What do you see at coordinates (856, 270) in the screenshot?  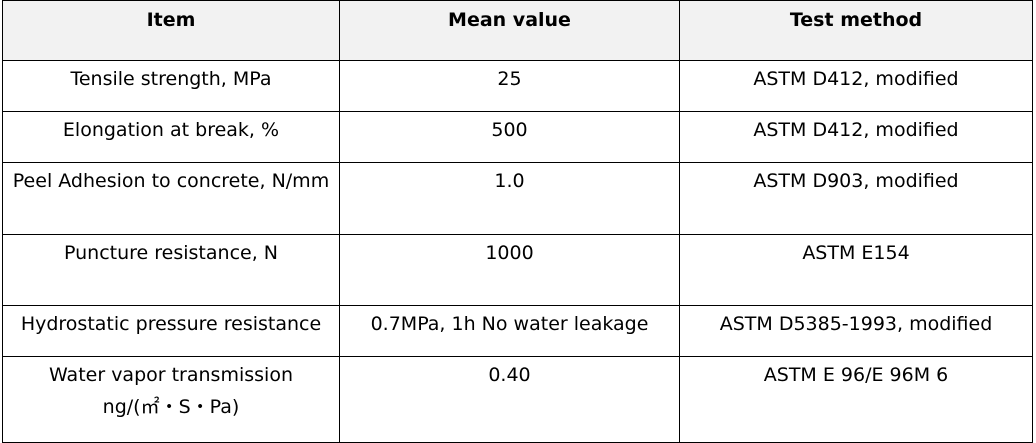 I see `cell-test-method: ASTM E154` at bounding box center [856, 270].